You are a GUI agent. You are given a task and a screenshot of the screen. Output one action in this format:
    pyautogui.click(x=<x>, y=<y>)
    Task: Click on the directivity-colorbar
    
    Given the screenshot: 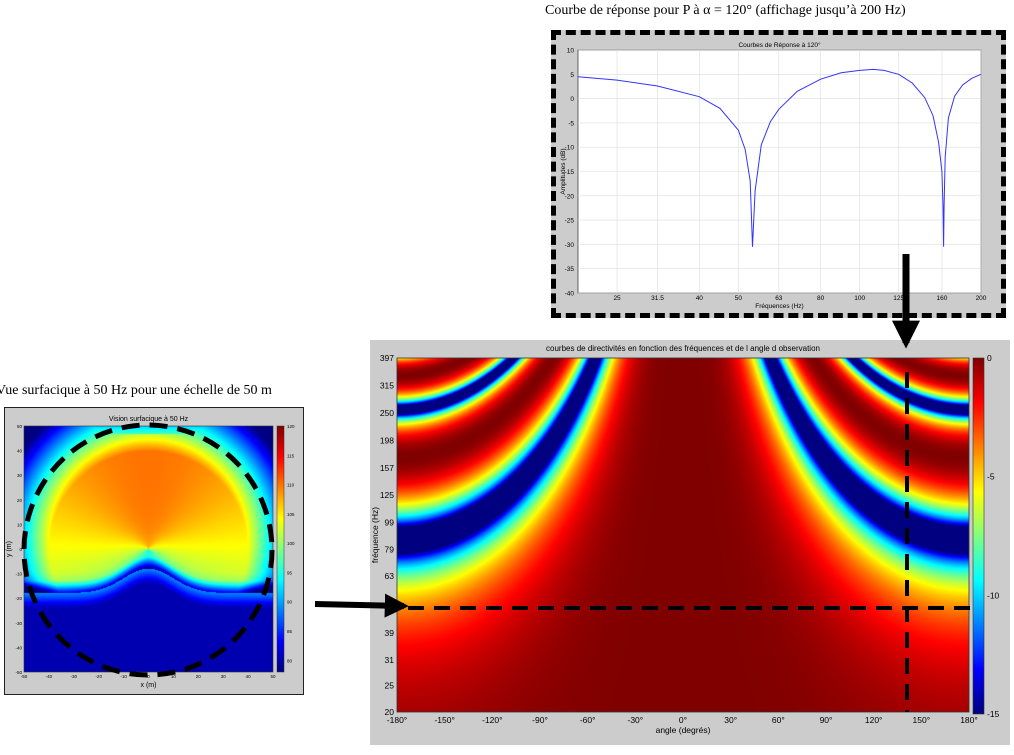 What is the action you would take?
    pyautogui.click(x=978, y=536)
    